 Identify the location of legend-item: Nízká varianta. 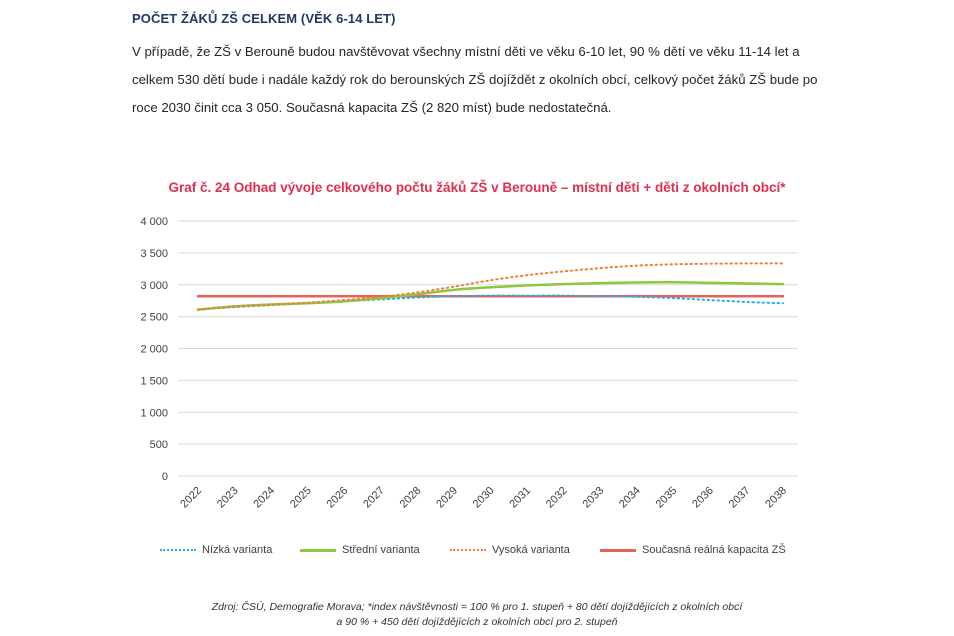
(216, 550).